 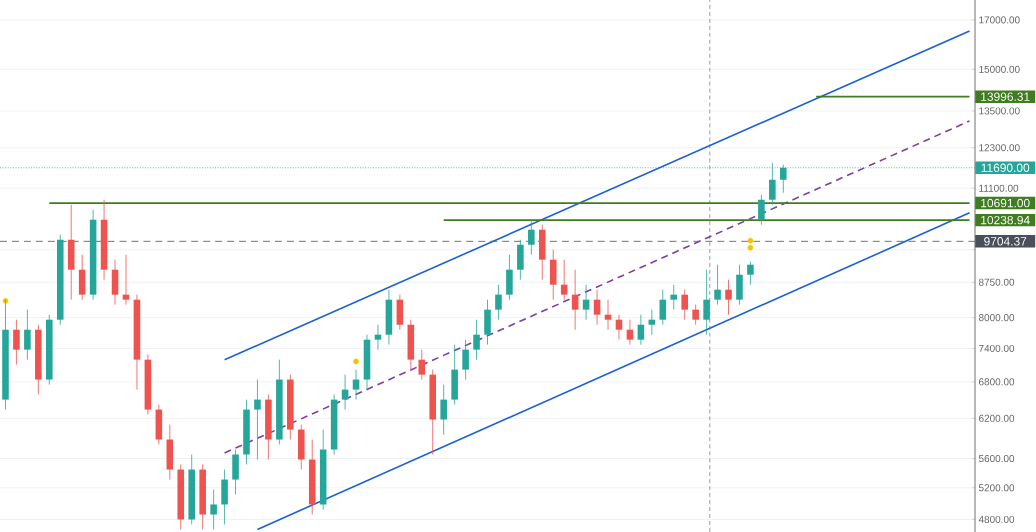 I want to click on ref-line-label: 9704.37, so click(x=1005, y=241).